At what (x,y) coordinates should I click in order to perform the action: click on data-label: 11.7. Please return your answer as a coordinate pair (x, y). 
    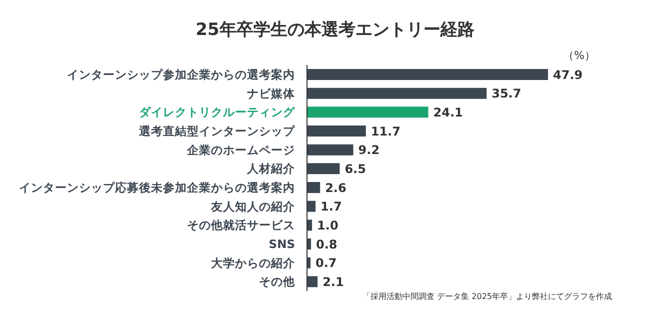
    Looking at the image, I should click on (385, 131).